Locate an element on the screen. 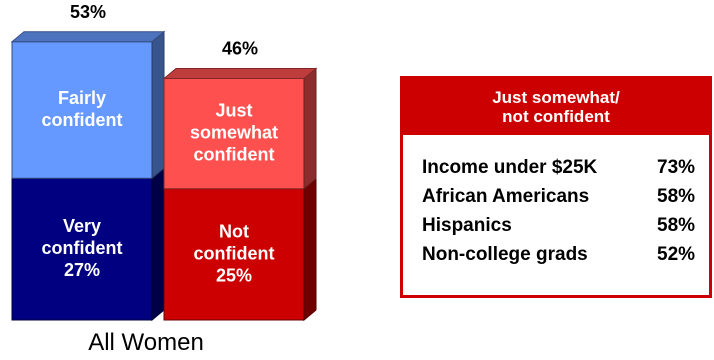 This screenshot has width=714, height=360. category-label: All Women is located at coordinates (146, 342).